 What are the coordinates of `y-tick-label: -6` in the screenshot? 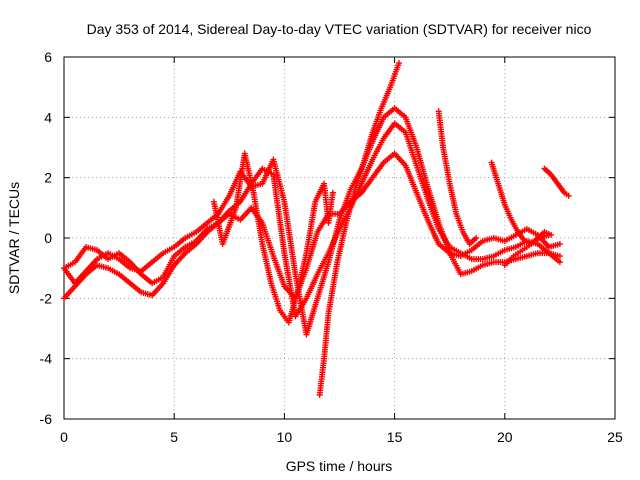 It's located at (46, 419).